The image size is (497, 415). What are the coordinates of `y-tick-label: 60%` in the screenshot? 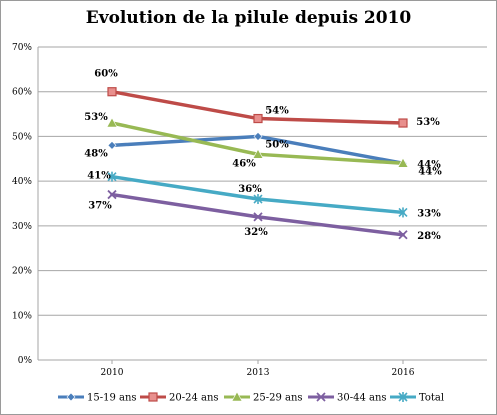 It's located at (22, 93).